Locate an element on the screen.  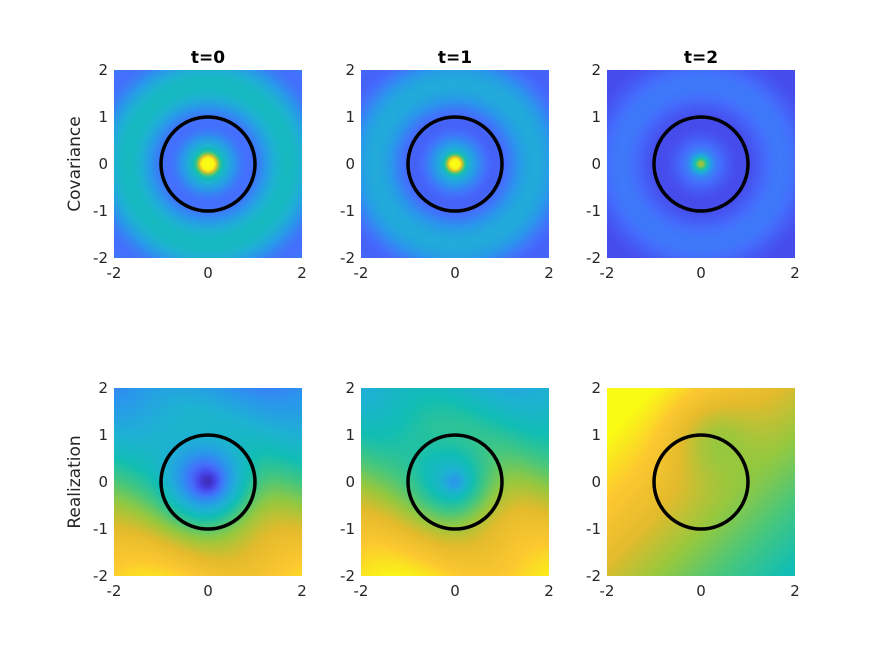
panel-title: t=2 is located at coordinates (701, 58).